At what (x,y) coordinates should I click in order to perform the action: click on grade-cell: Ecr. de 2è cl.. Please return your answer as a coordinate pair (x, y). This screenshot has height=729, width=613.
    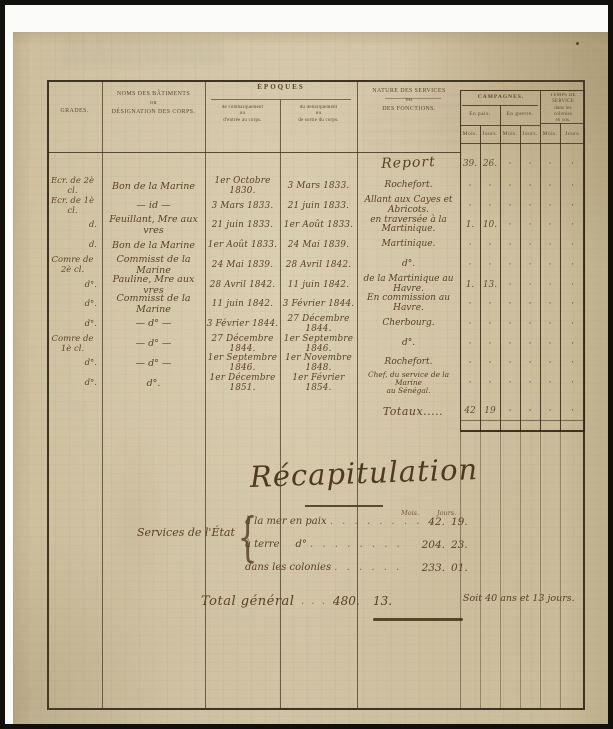
    Looking at the image, I should click on (72, 186).